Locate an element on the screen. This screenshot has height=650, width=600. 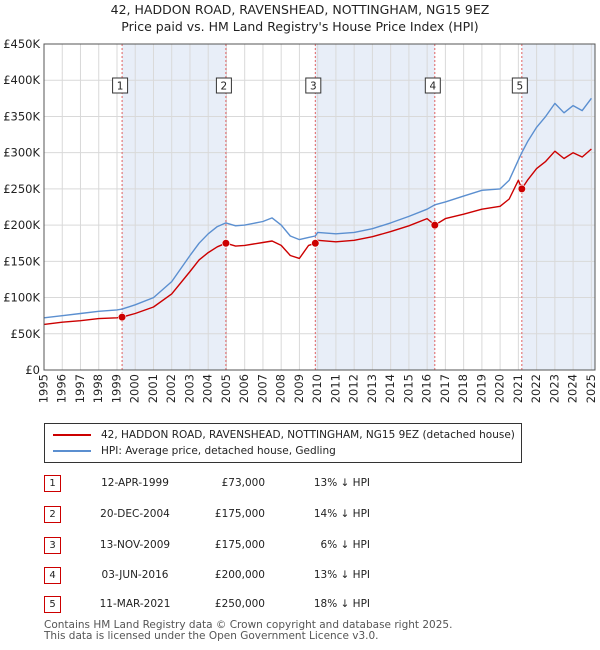
x-tick-label: 2022 is located at coordinates (536, 388).